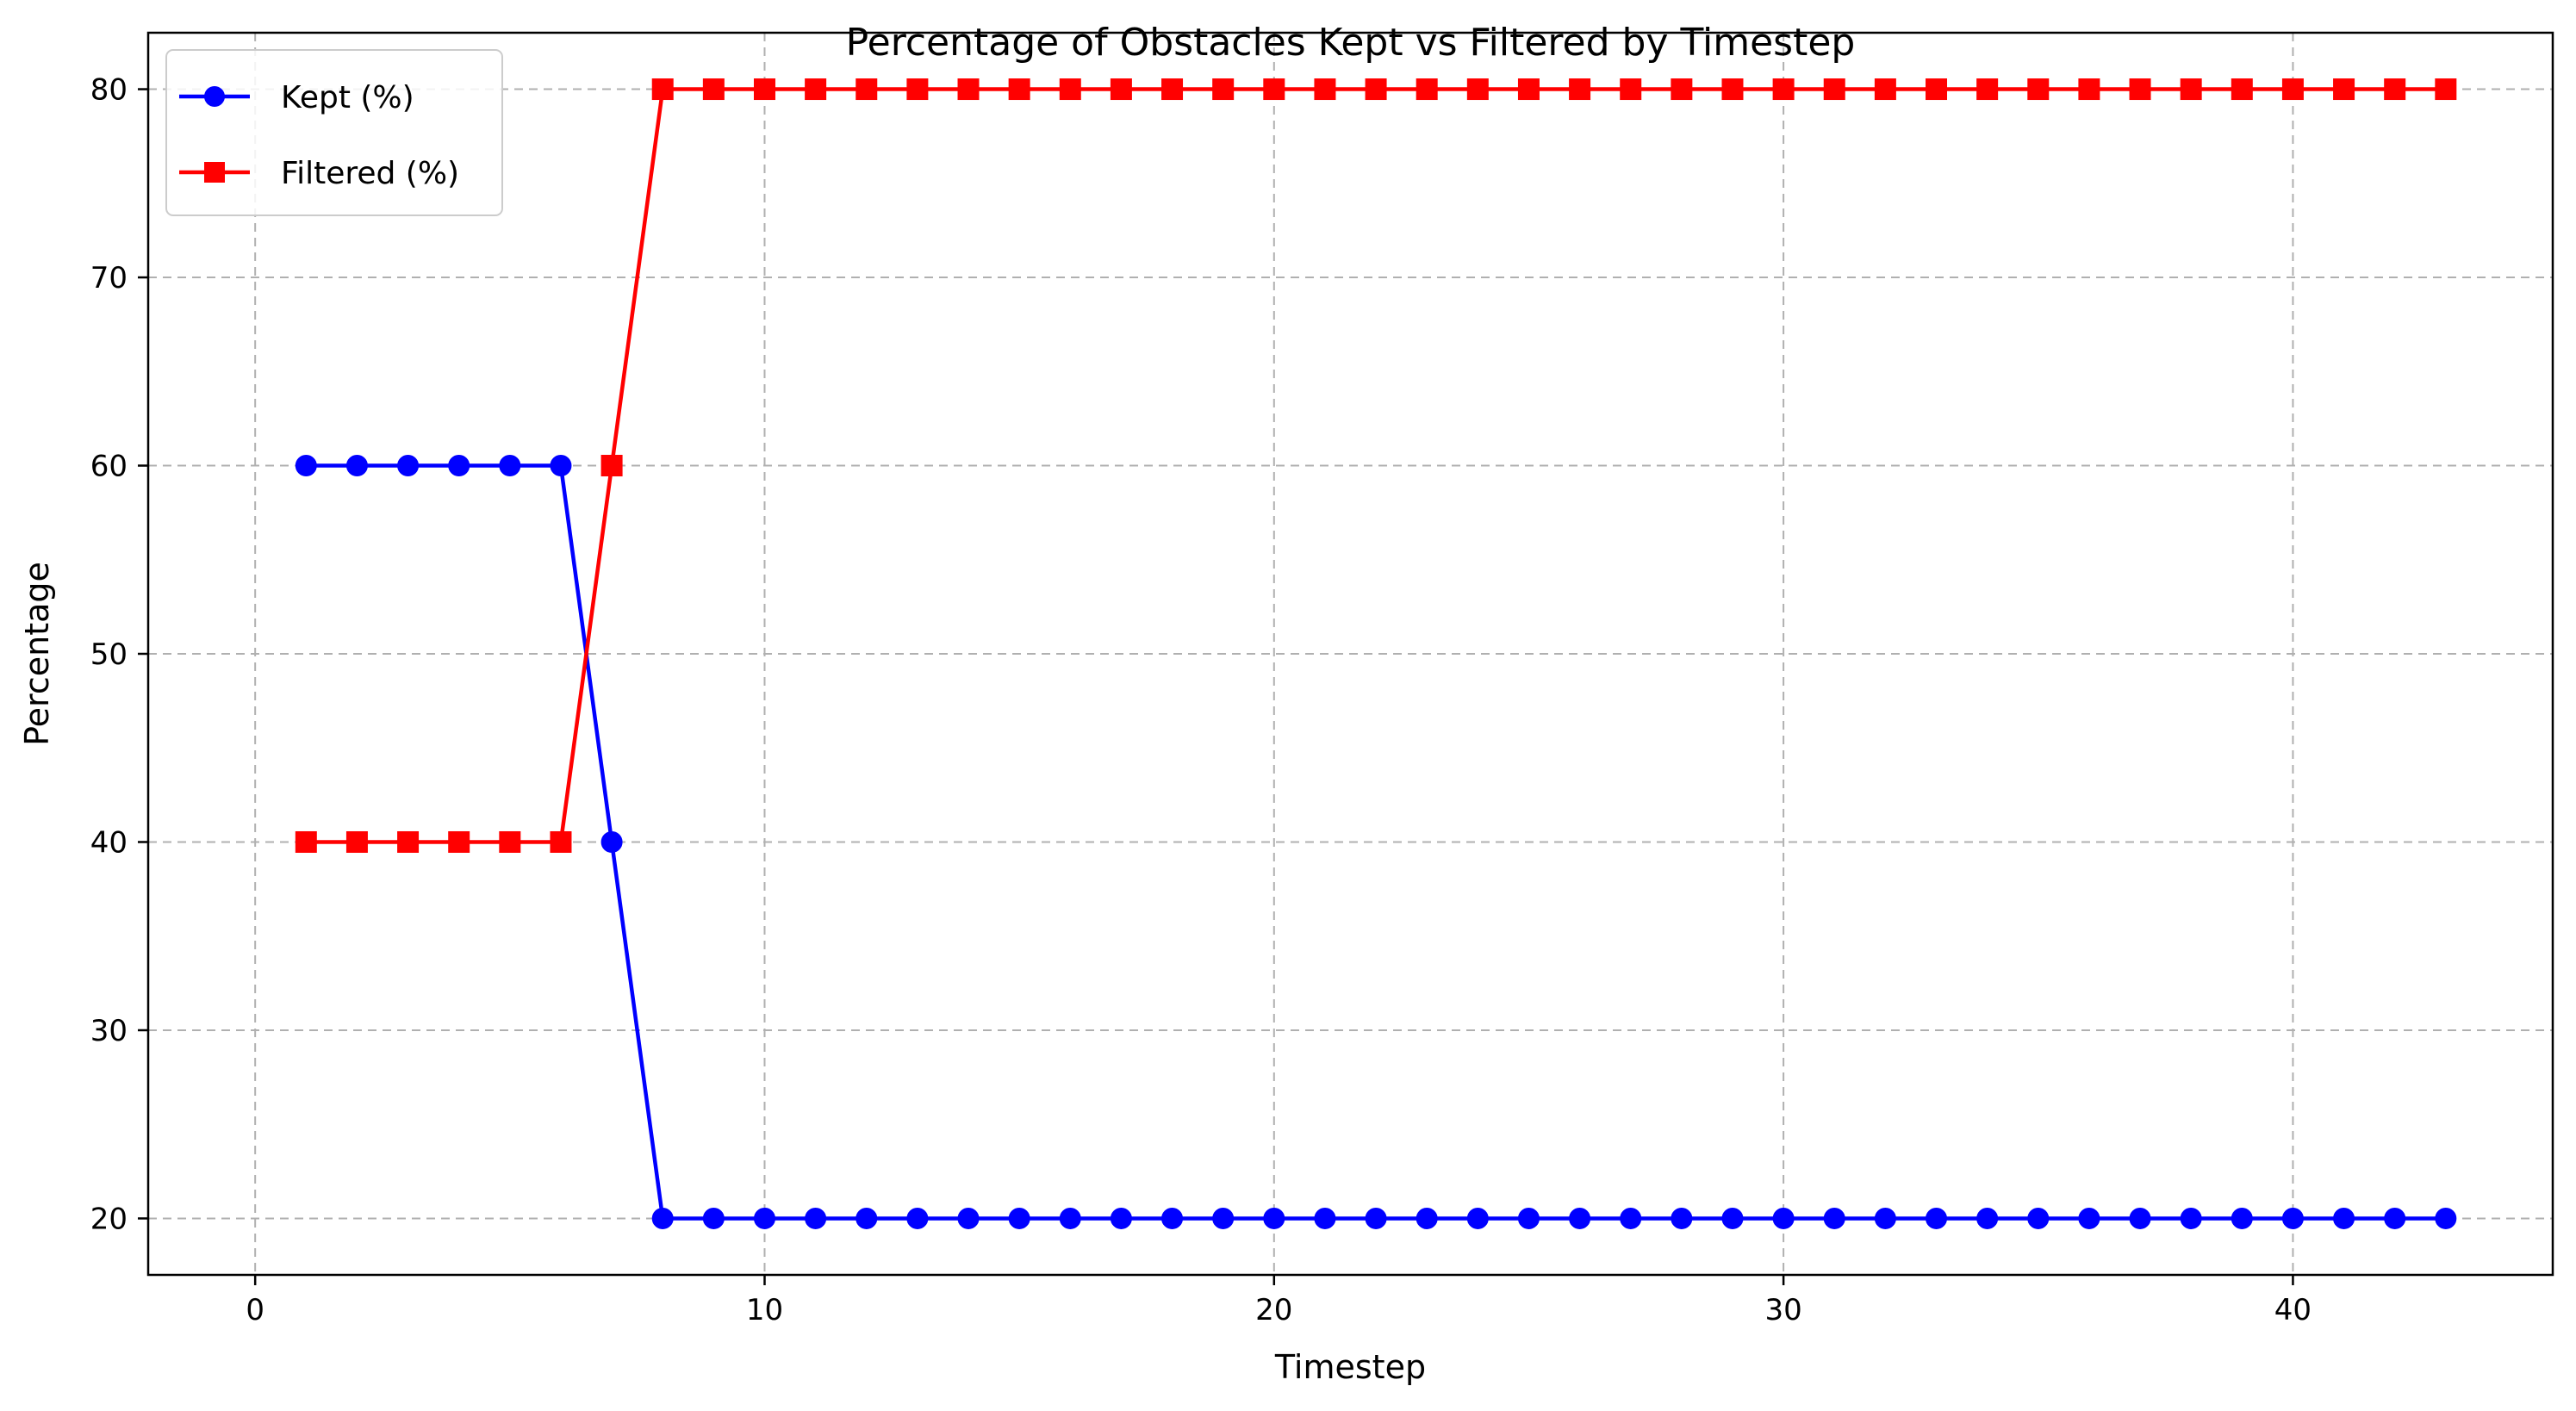 Image resolution: width=2576 pixels, height=1411 pixels. I want to click on legend-label-filtered: Filtered (%), so click(370, 173).